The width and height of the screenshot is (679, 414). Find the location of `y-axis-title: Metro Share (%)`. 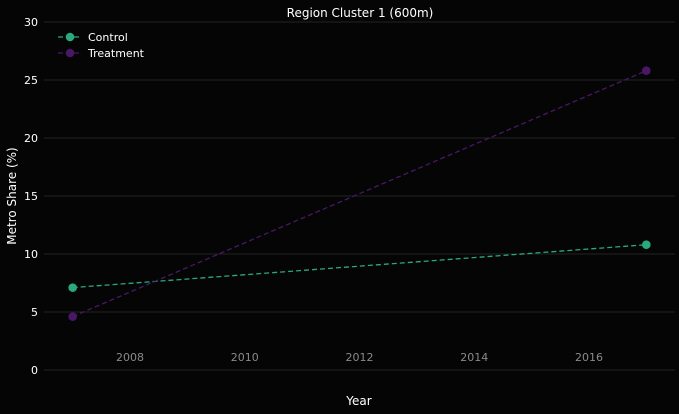

y-axis-title: Metro Share (%) is located at coordinates (12, 195).